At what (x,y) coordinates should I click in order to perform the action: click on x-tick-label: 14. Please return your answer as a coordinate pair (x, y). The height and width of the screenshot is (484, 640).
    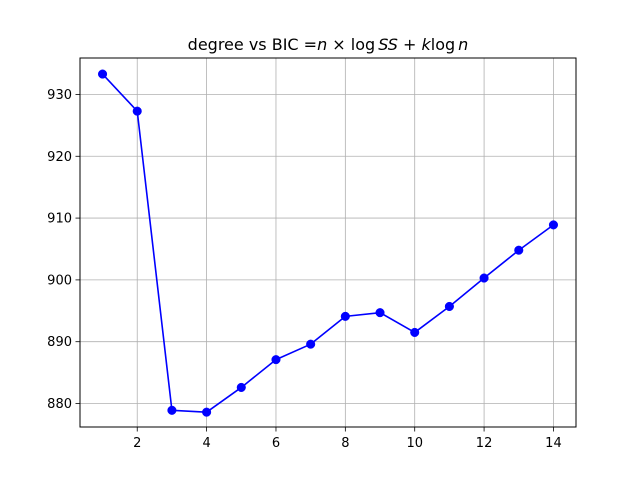
    Looking at the image, I should click on (553, 443).